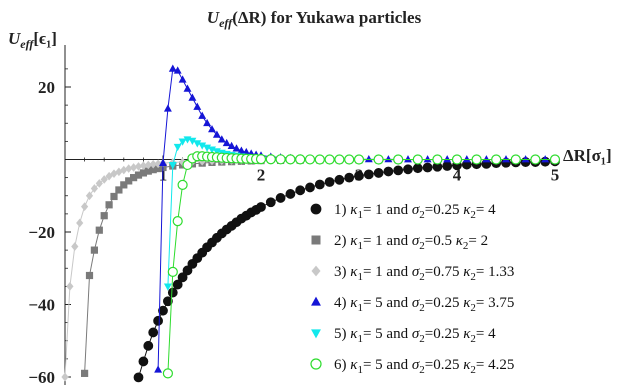 The width and height of the screenshot is (628, 387). What do you see at coordinates (587, 155) in the screenshot?
I see `x-axis-label: ΔR[σ₁]` at bounding box center [587, 155].